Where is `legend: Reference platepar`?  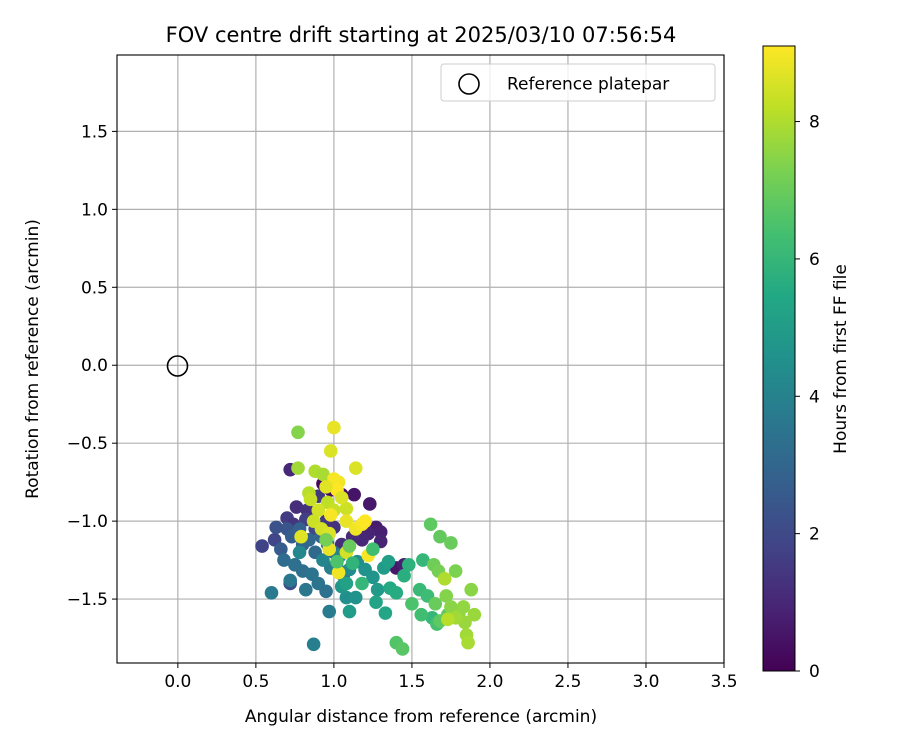 legend: Reference platepar is located at coordinates (578, 82).